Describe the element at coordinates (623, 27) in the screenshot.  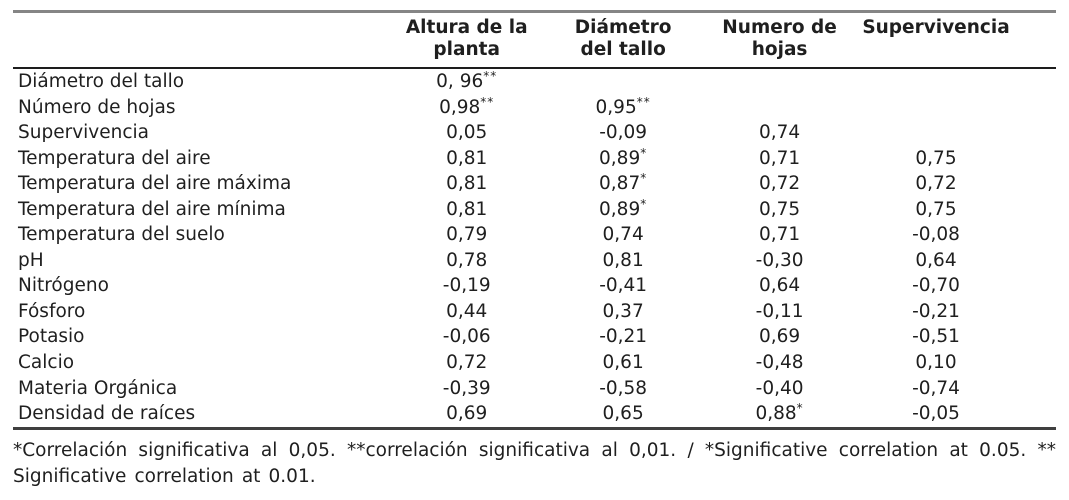
I see `column-header-line: Diámetro` at that location.